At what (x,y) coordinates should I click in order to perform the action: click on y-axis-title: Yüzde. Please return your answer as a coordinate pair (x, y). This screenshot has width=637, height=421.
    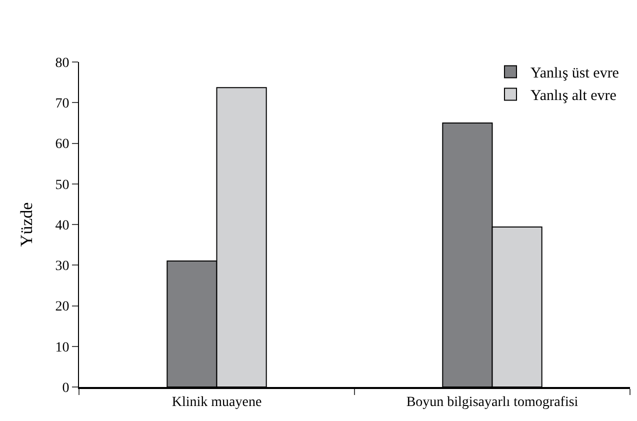
    Looking at the image, I should click on (26, 224).